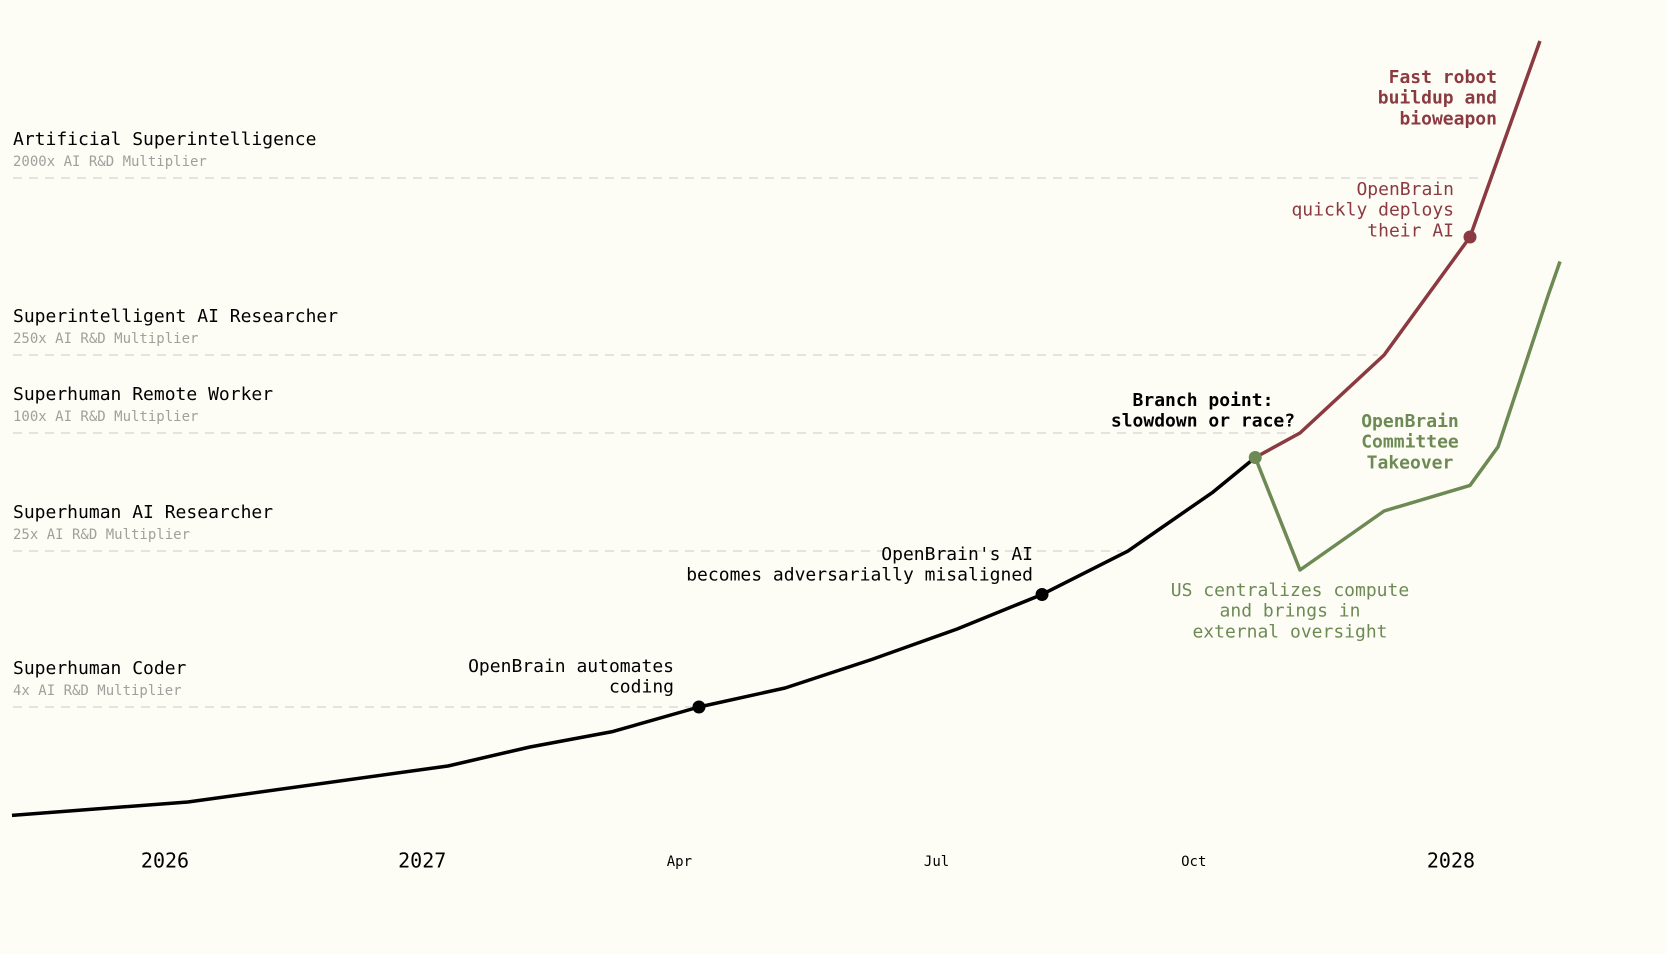  I want to click on annotation: Branch point:, so click(1203, 400).